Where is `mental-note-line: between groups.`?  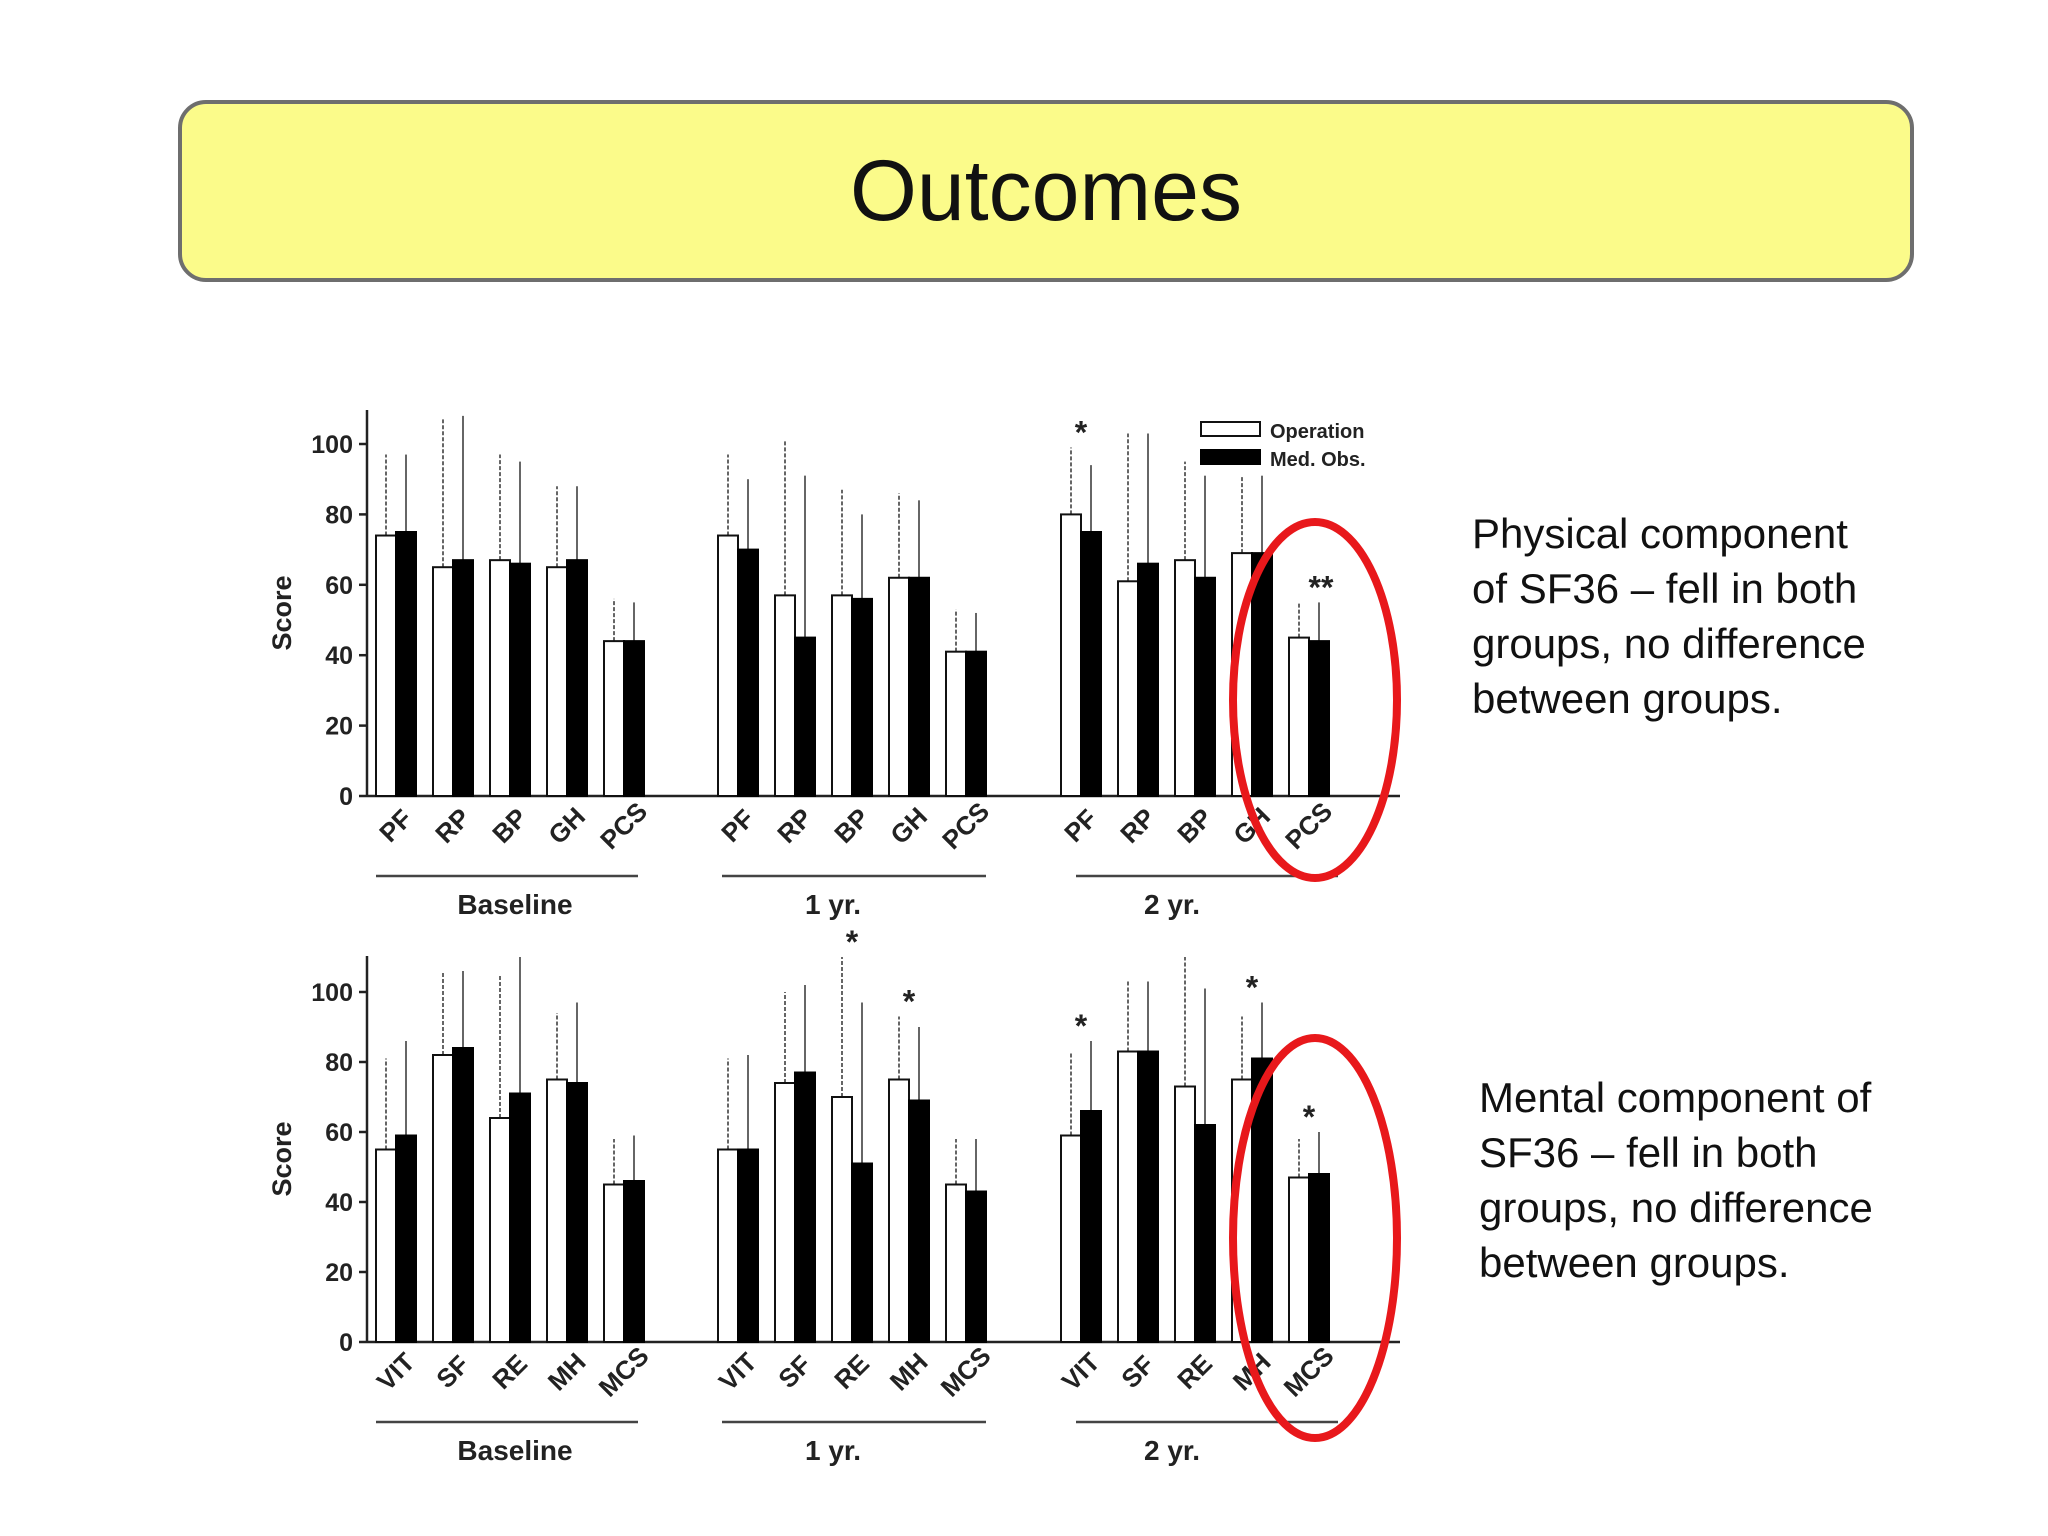 mental-note-line: between groups. is located at coordinates (1634, 1262).